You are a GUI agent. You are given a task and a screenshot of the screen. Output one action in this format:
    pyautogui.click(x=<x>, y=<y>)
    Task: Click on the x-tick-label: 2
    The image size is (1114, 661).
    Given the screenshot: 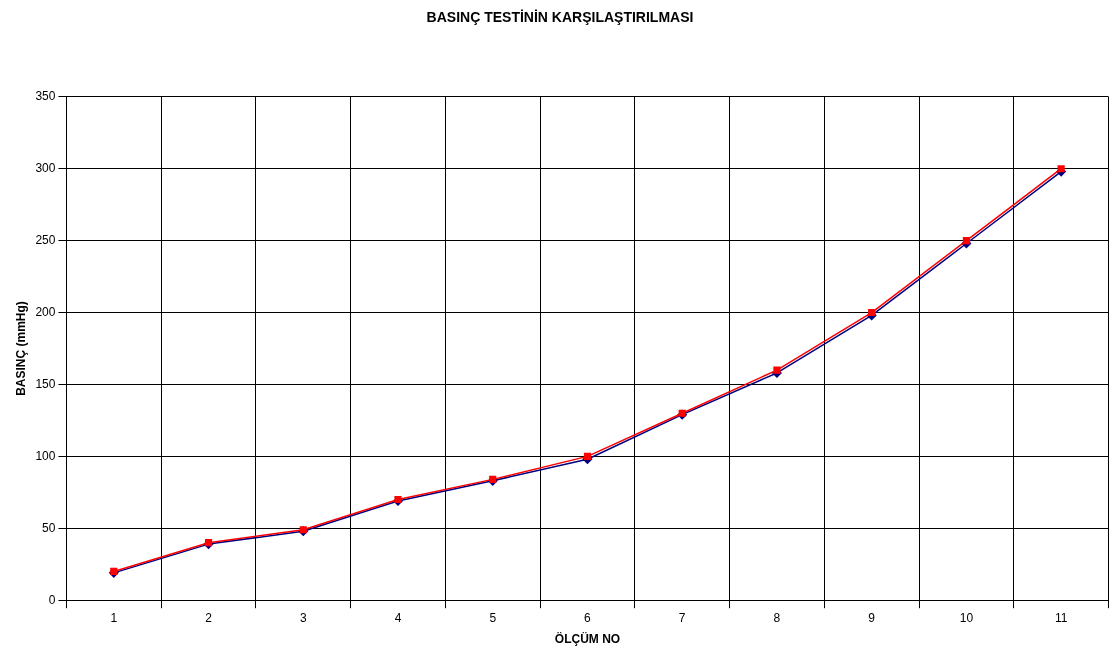 What is the action you would take?
    pyautogui.click(x=209, y=617)
    